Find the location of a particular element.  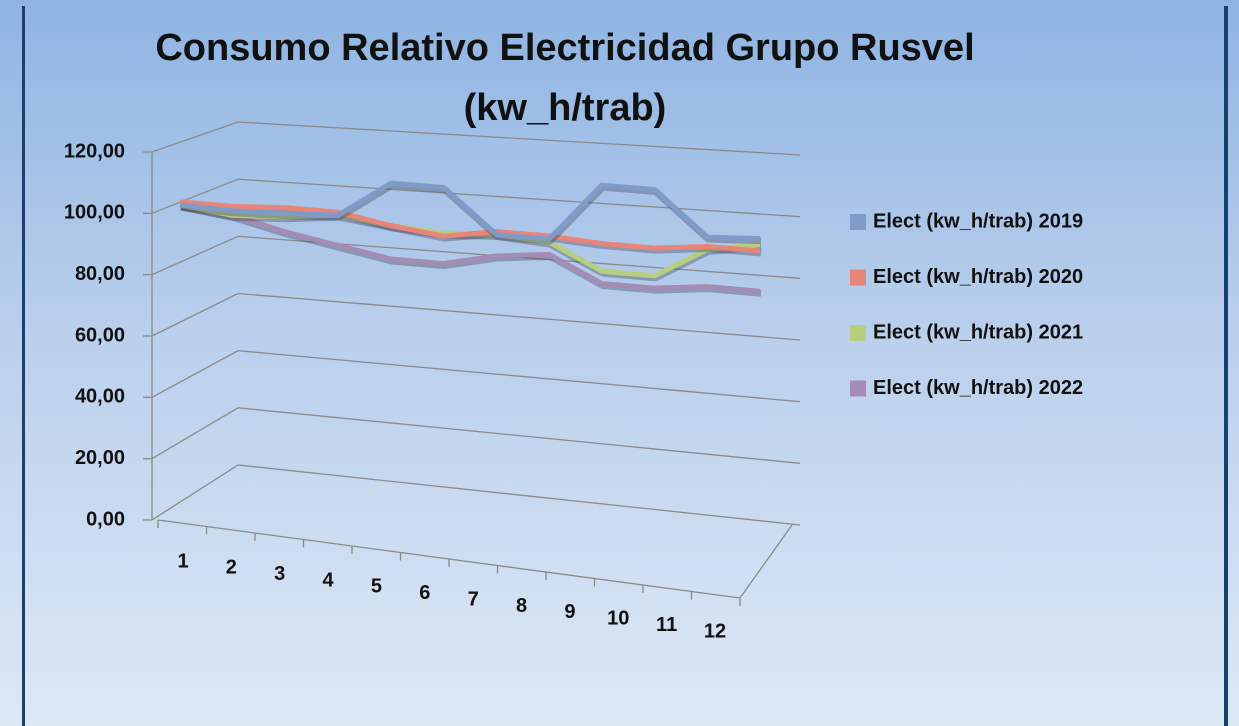

y-tick-label: 0,00 is located at coordinates (105, 519).